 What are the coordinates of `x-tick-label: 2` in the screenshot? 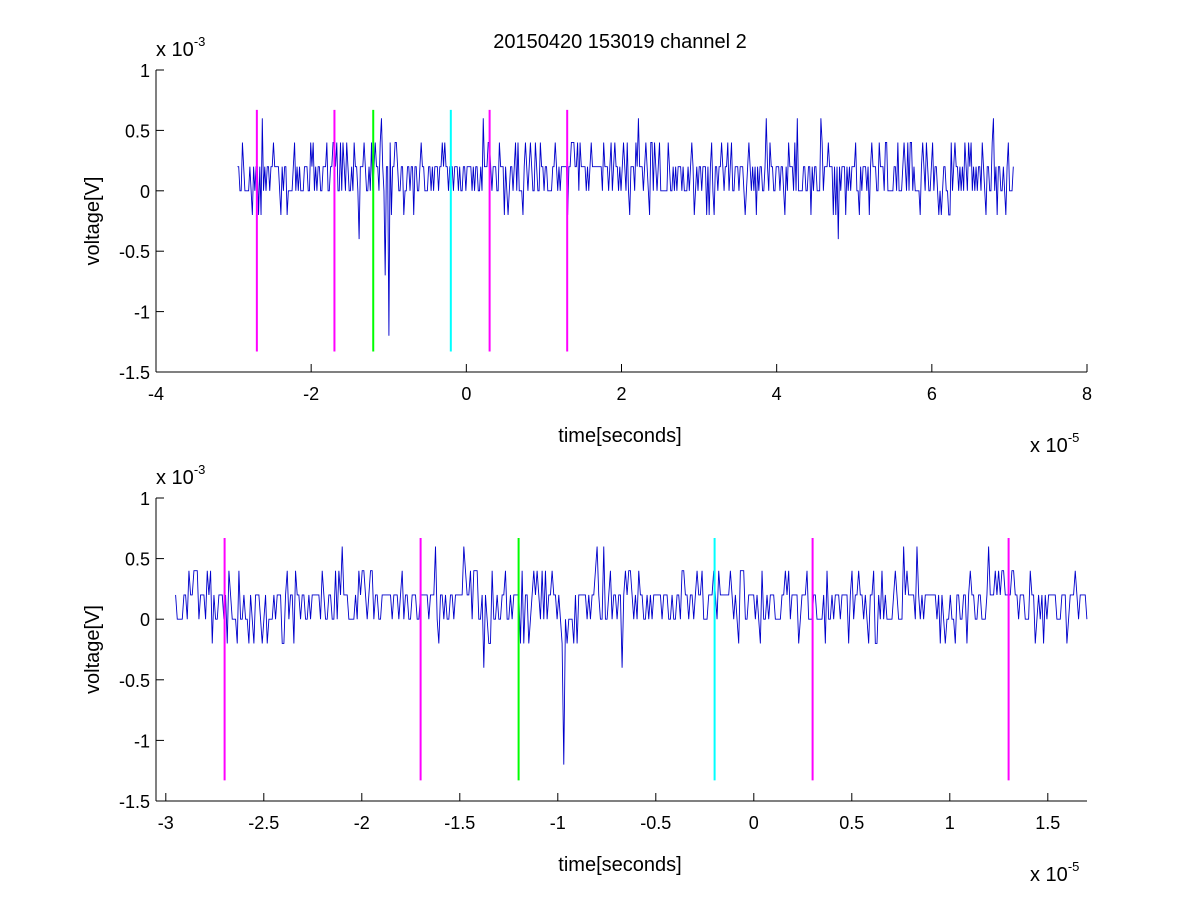 It's located at (621, 394).